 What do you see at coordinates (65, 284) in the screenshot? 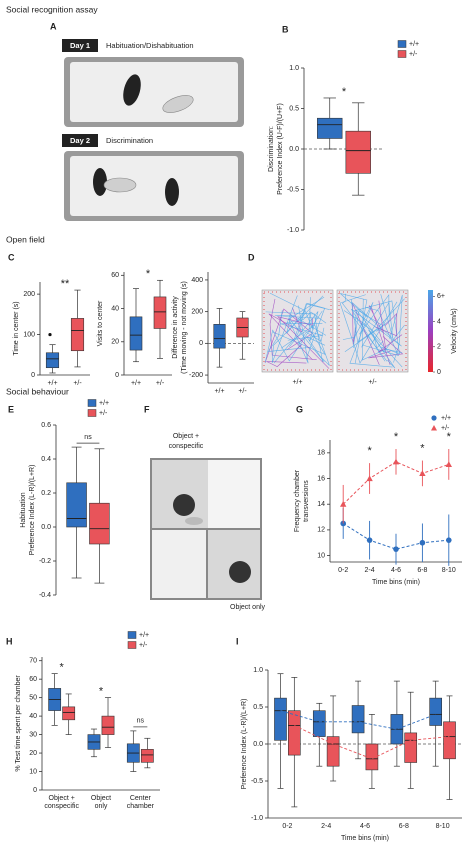
I see `annotation: **` at bounding box center [65, 284].